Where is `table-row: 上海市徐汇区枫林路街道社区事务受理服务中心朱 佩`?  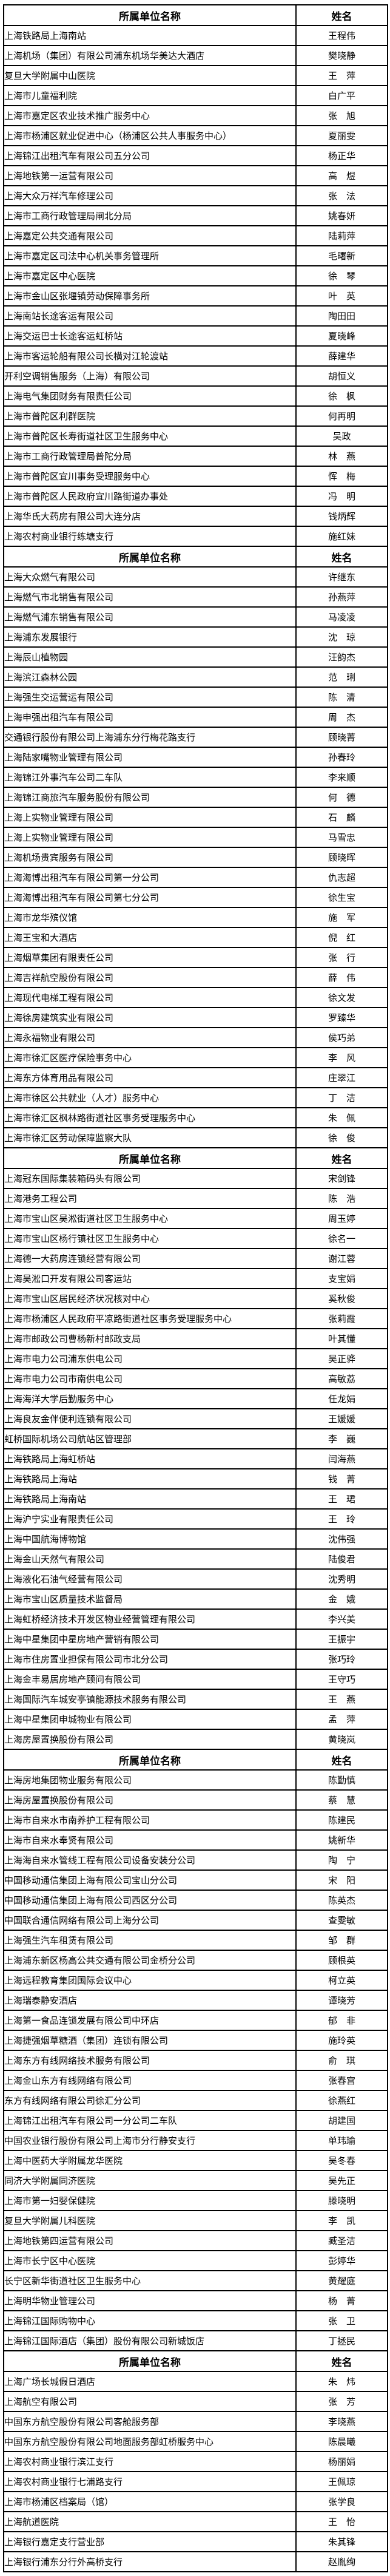
table-row: 上海市徐汇区枫林路街道社区事务受理服务中心朱 佩 is located at coordinates (195, 1117).